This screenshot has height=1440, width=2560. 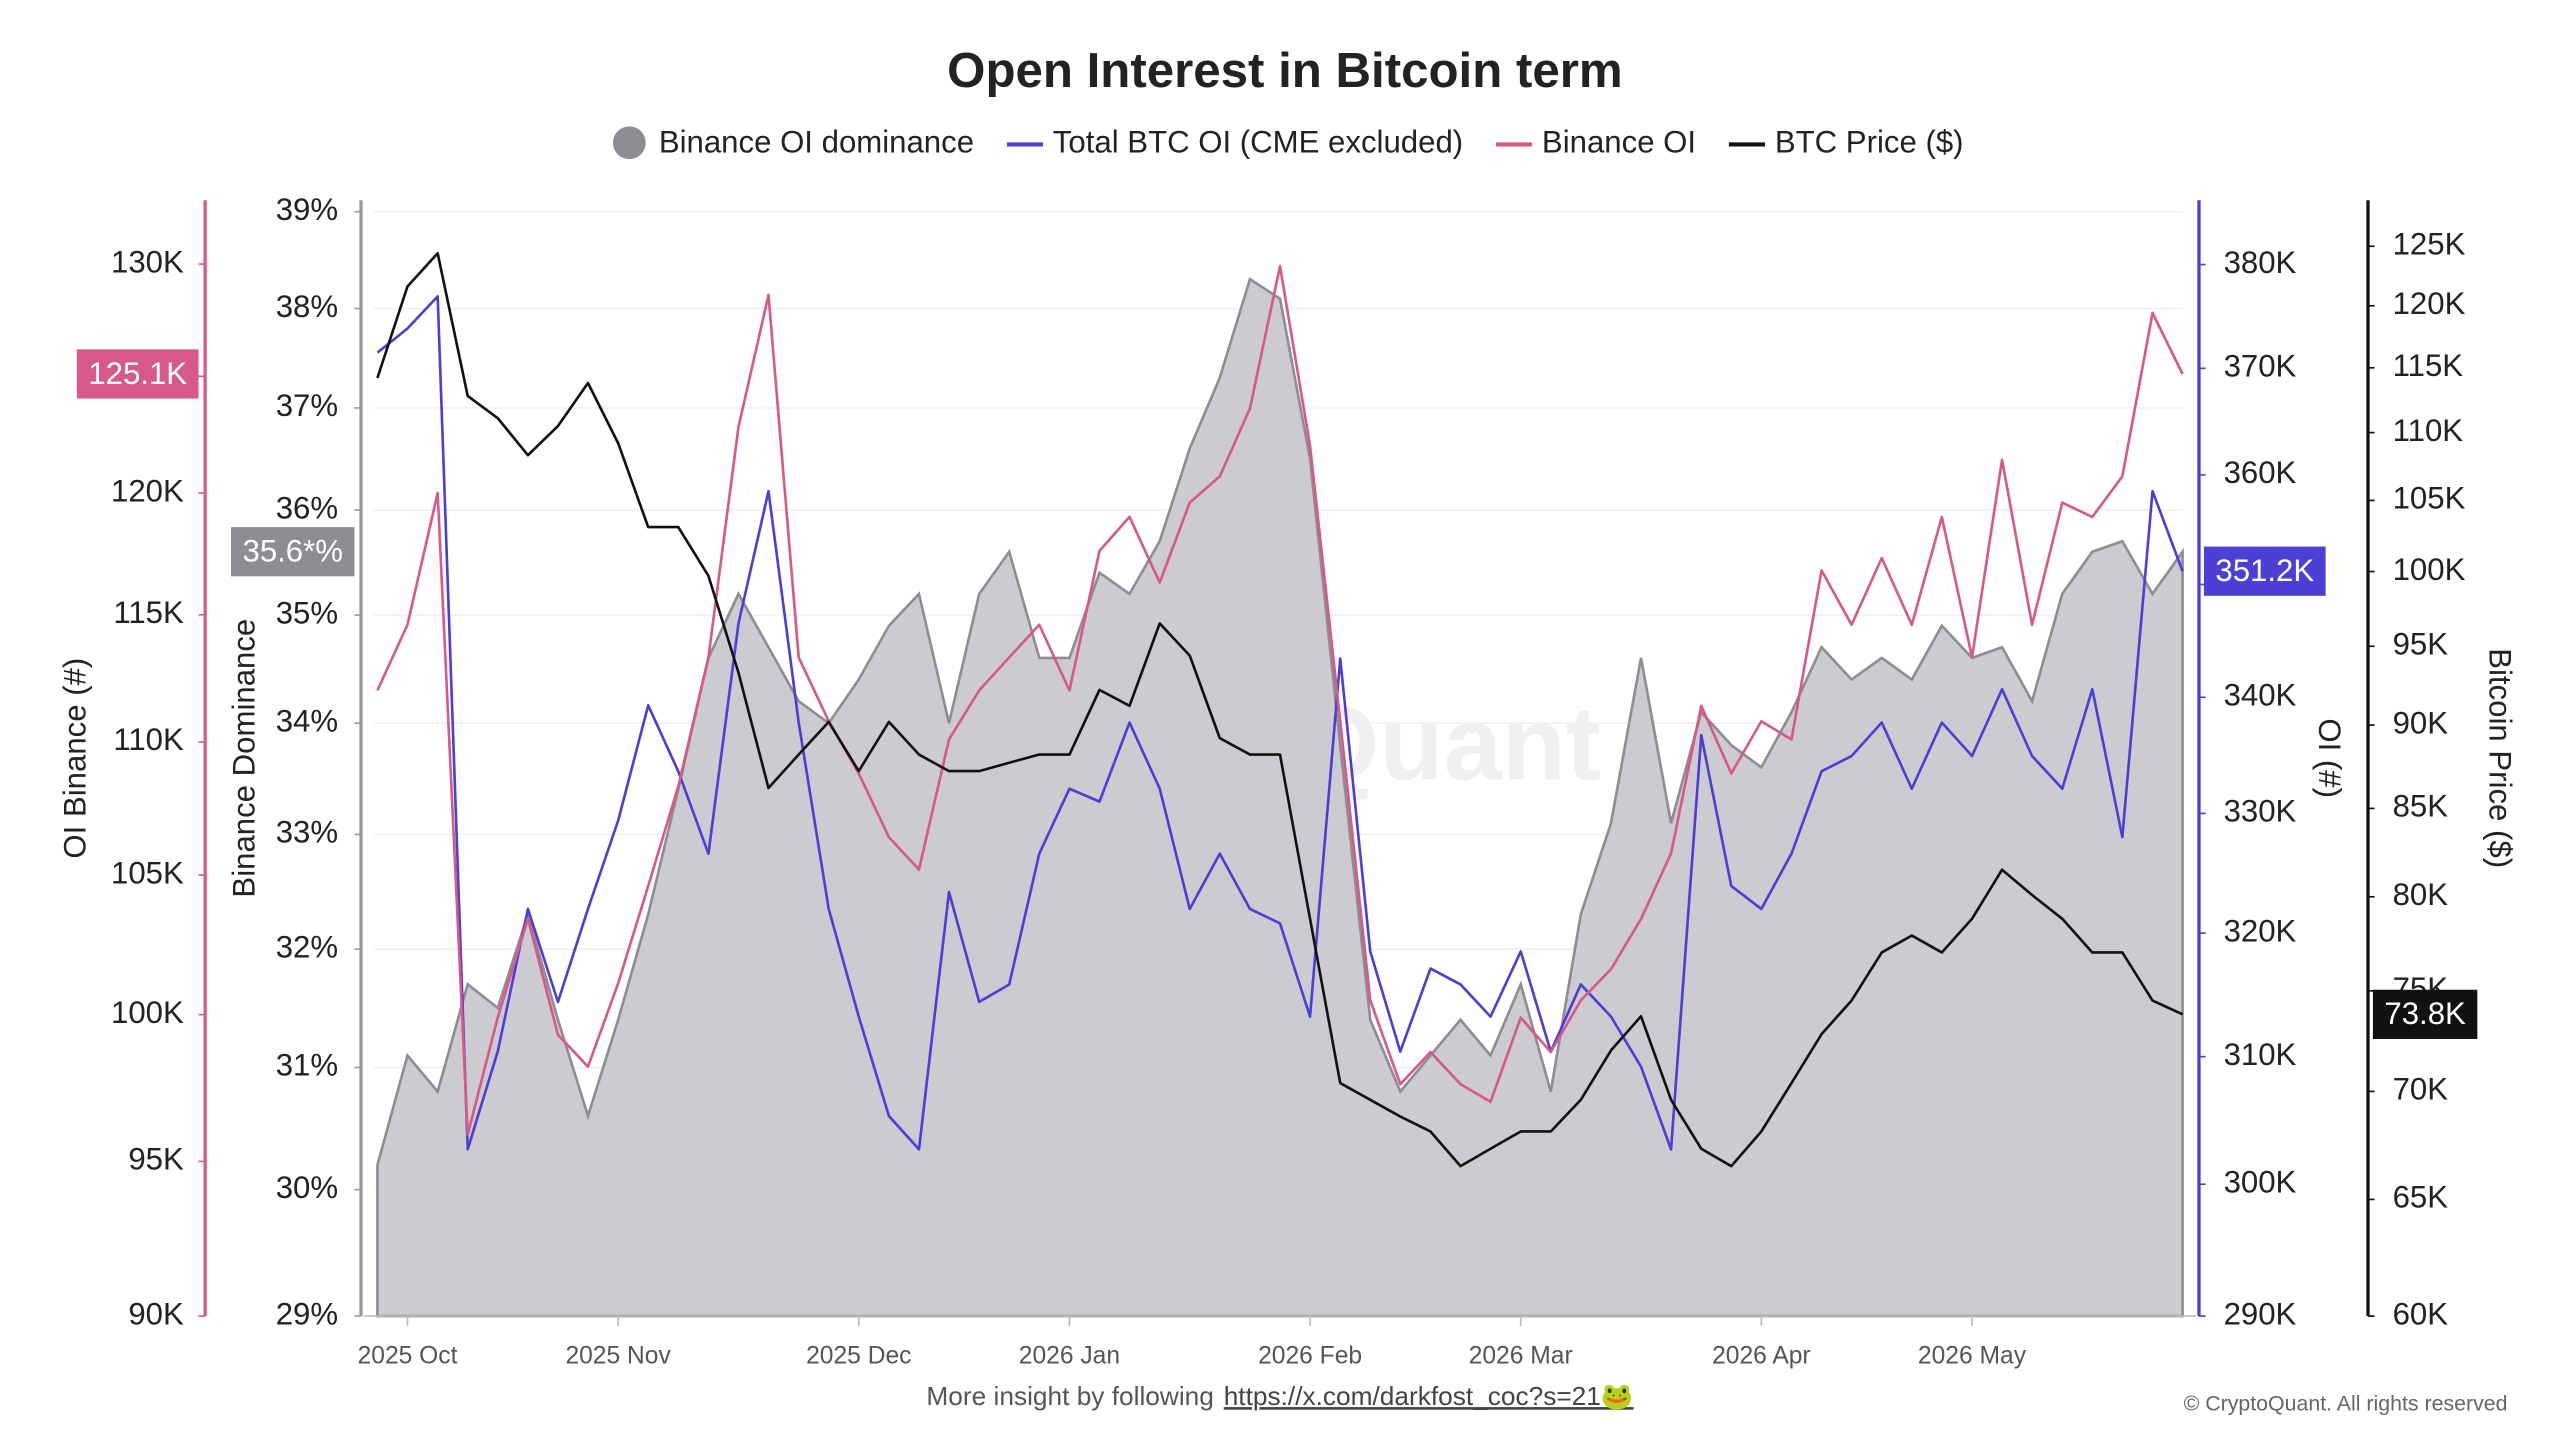 What do you see at coordinates (307, 507) in the screenshot?
I see `y-tick-label: 36%` at bounding box center [307, 507].